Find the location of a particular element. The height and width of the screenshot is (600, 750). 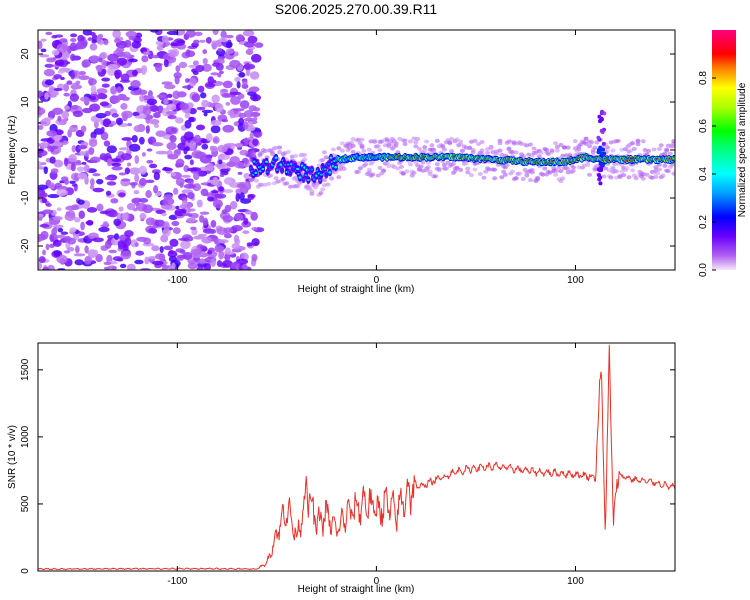

spectrogram-spike-cell is located at coordinates (598, 137).